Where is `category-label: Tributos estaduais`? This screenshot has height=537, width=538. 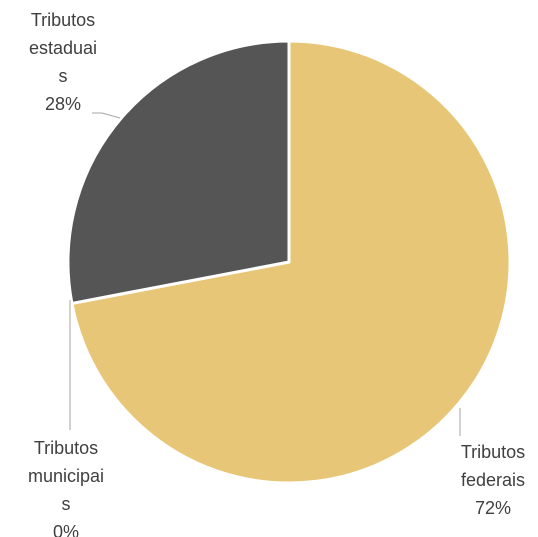
category-label: Tributos estaduais is located at coordinates (63, 48).